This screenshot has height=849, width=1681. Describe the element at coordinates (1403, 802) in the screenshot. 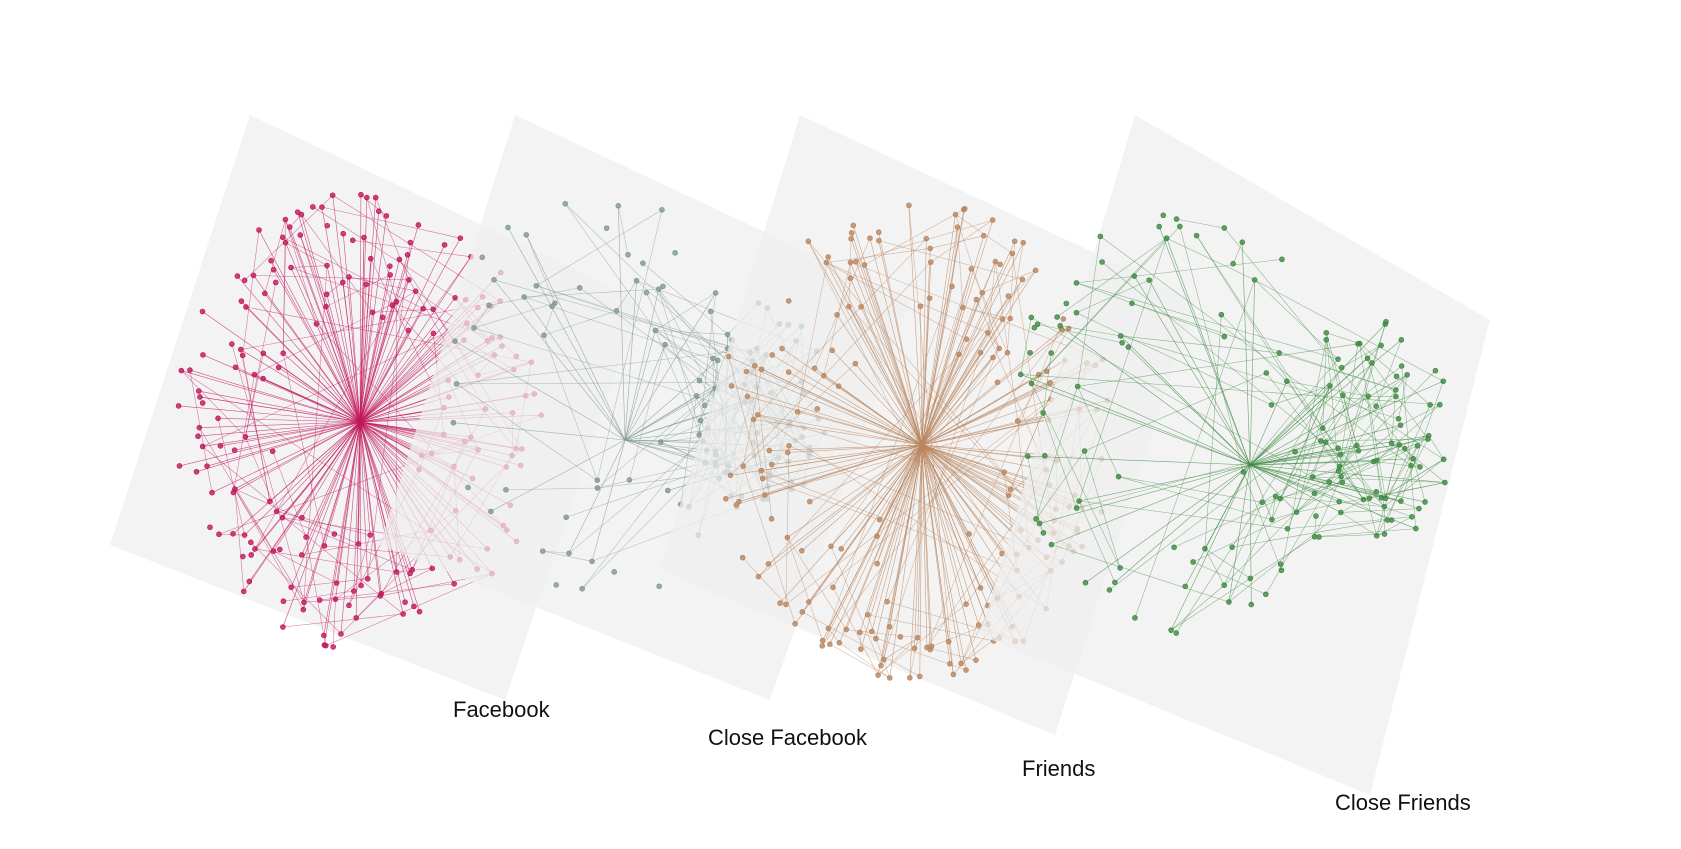

I see `layer-label-close-friends: Close Friends` at that location.